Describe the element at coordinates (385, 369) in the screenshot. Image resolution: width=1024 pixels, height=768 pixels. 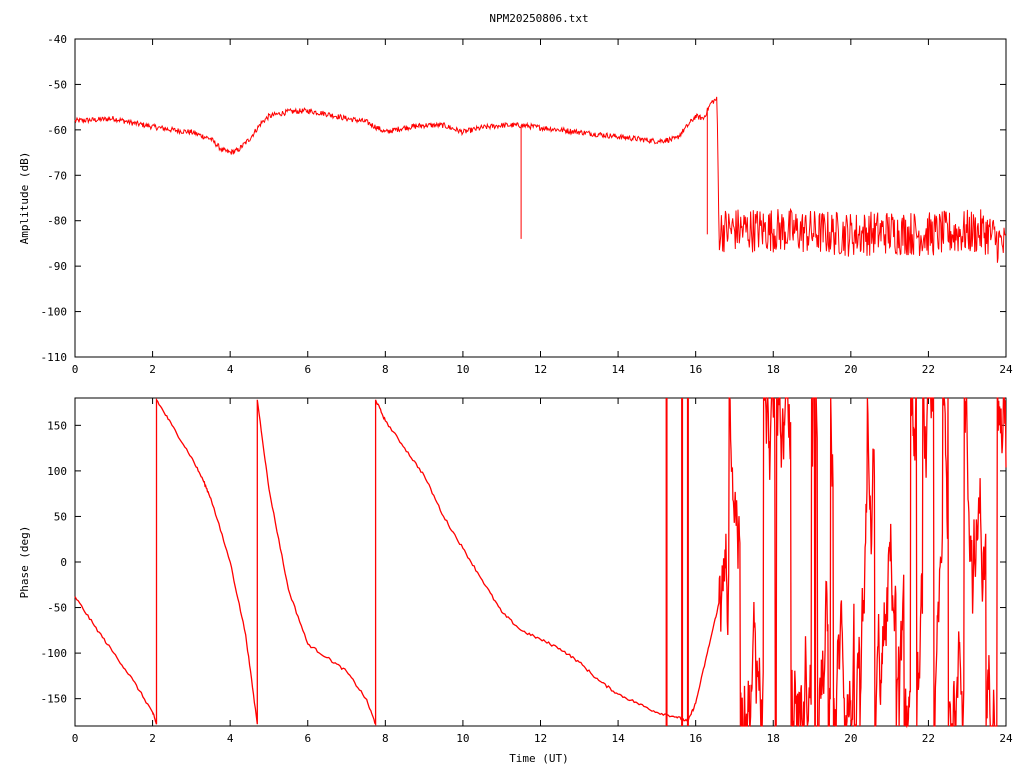
I see `amplitude-x-tick-label: 8` at that location.